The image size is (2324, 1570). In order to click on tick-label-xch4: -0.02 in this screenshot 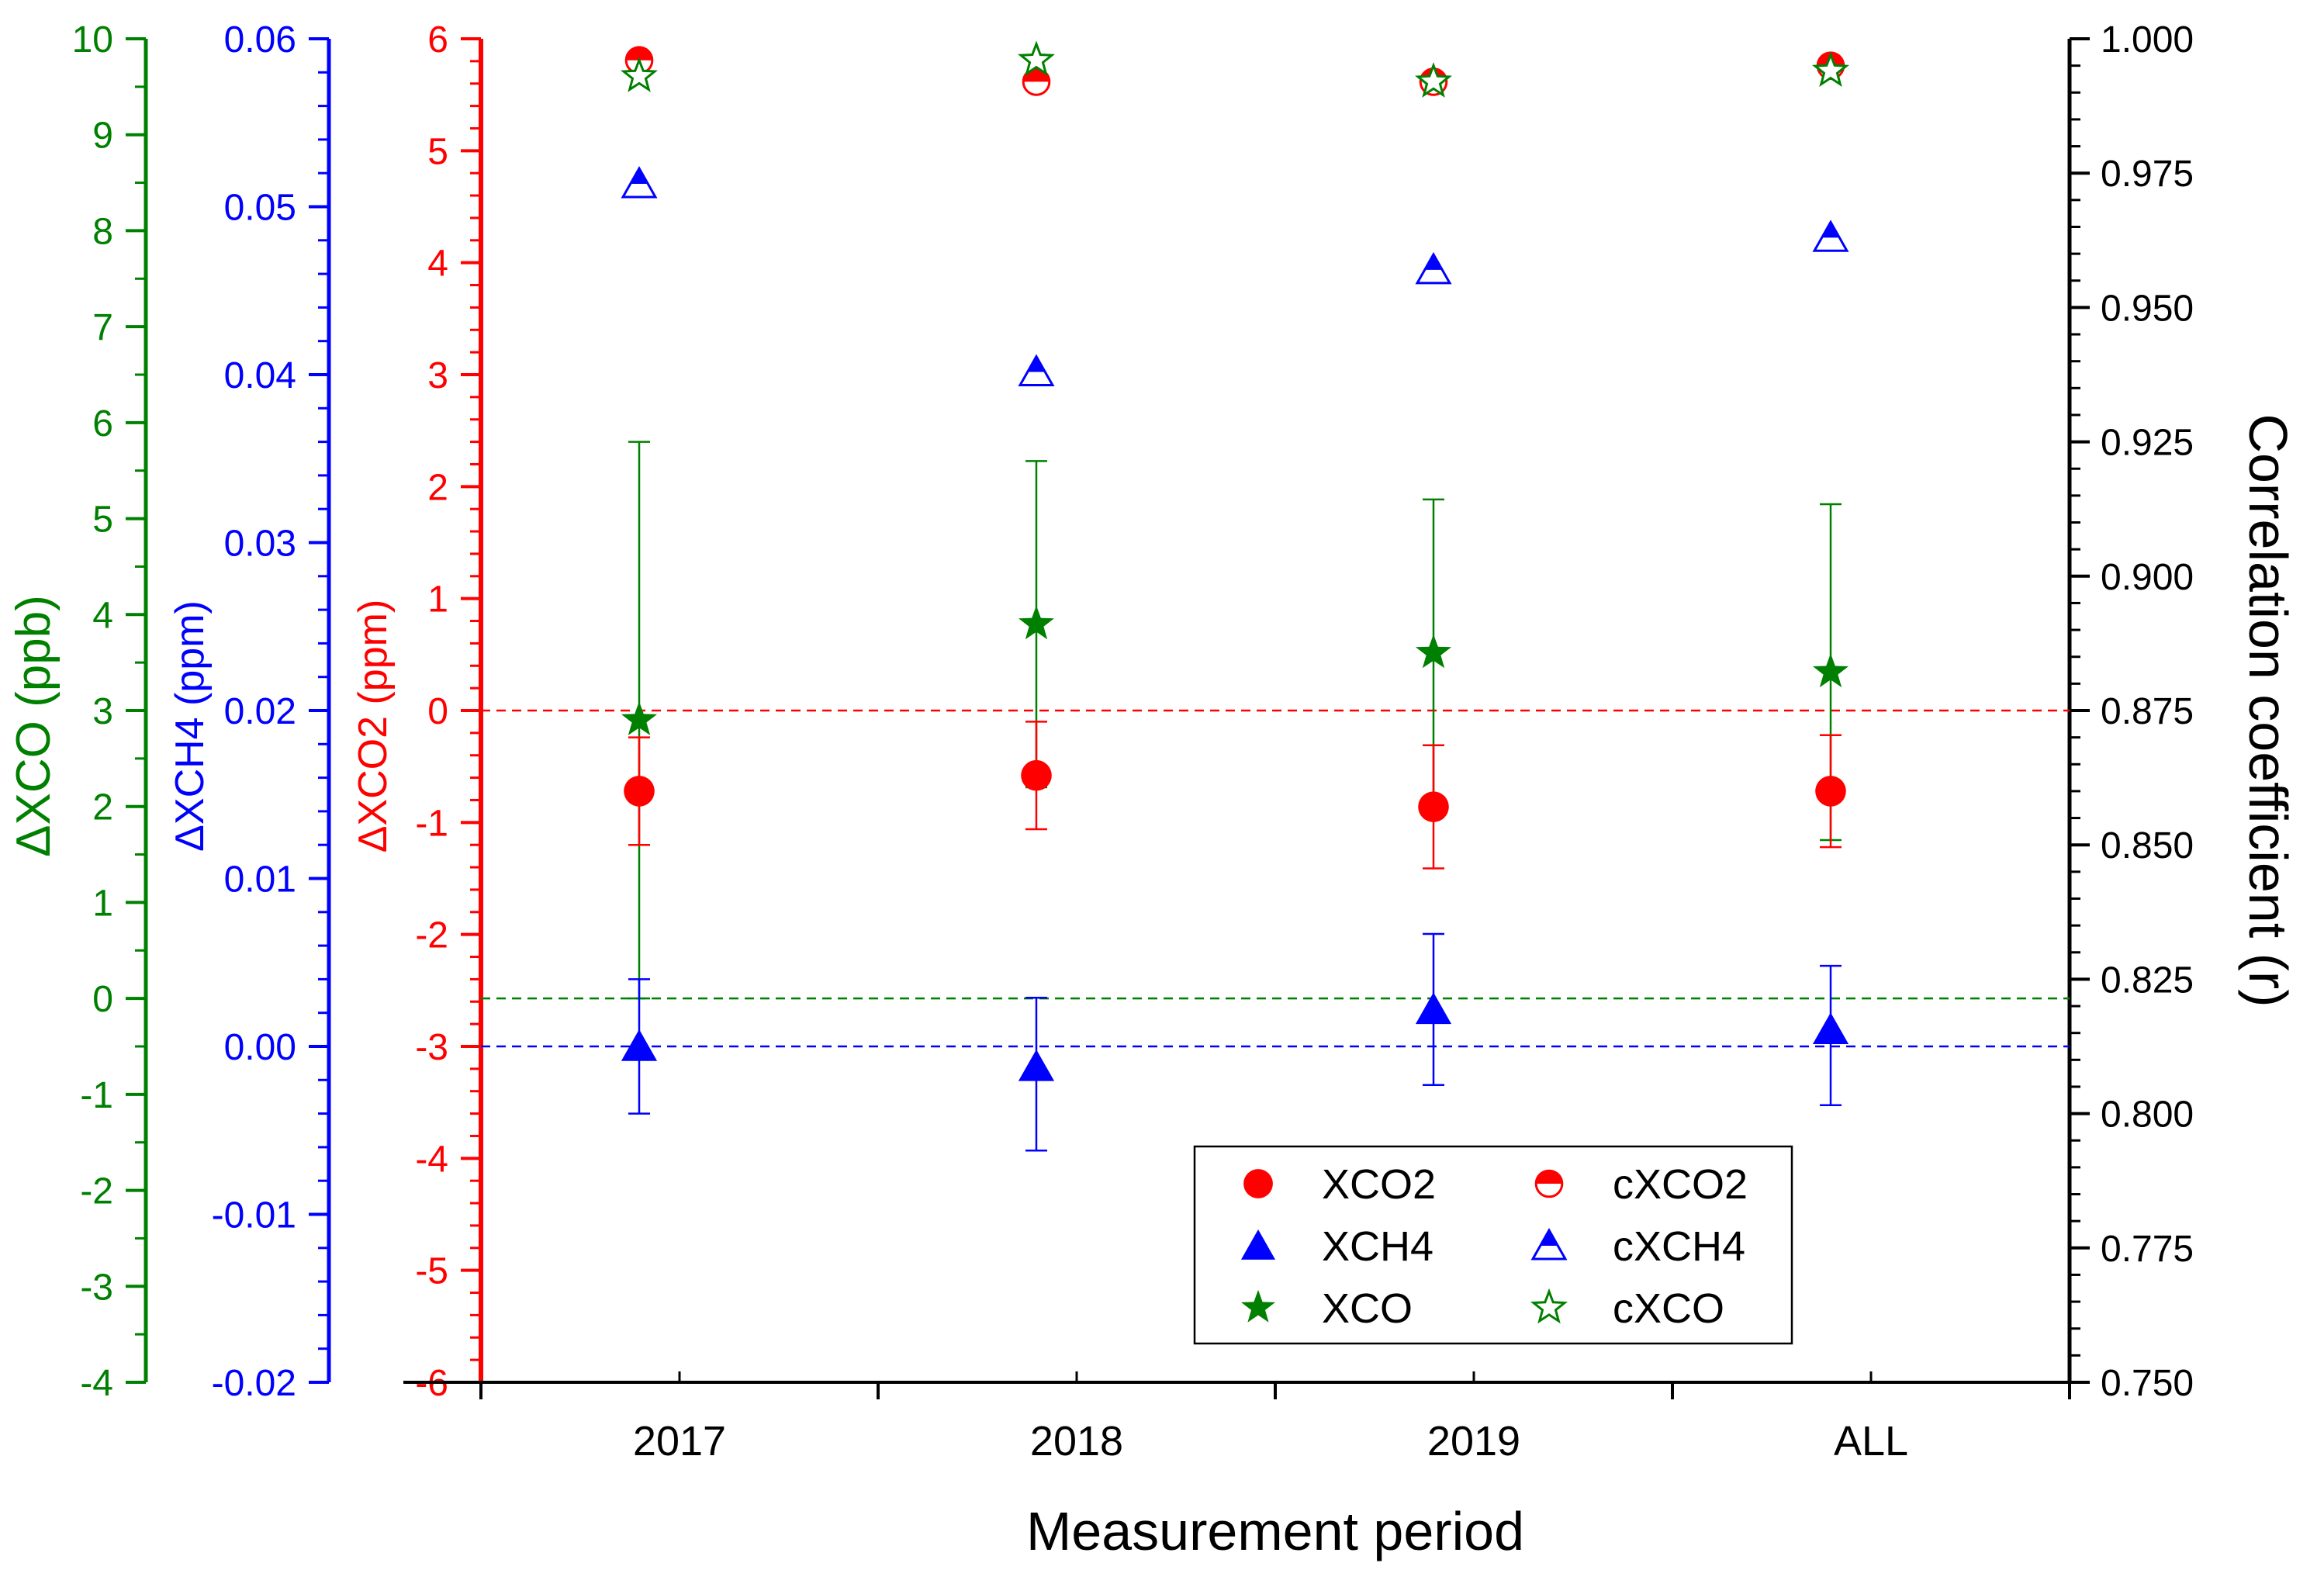, I will do `click(254, 1383)`.